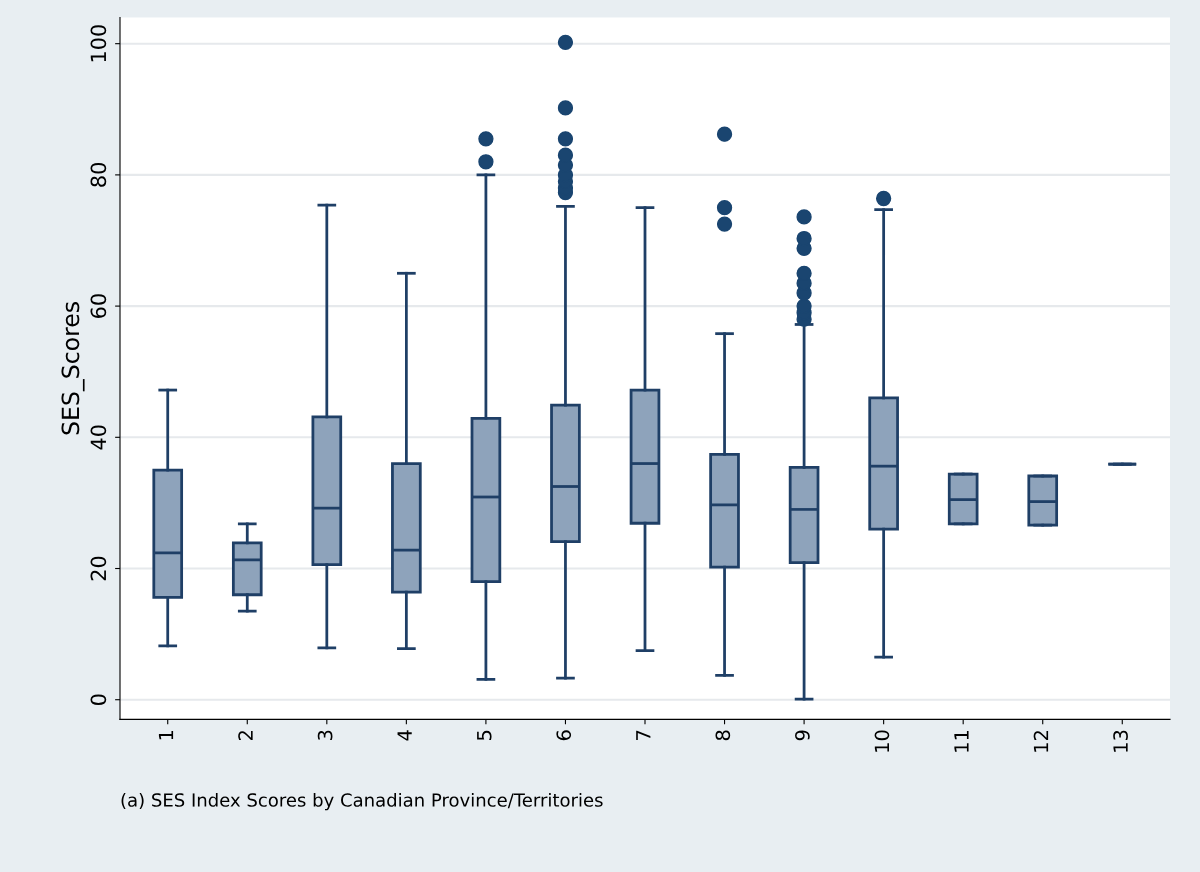  I want to click on y-tick-label: 20, so click(98, 568).